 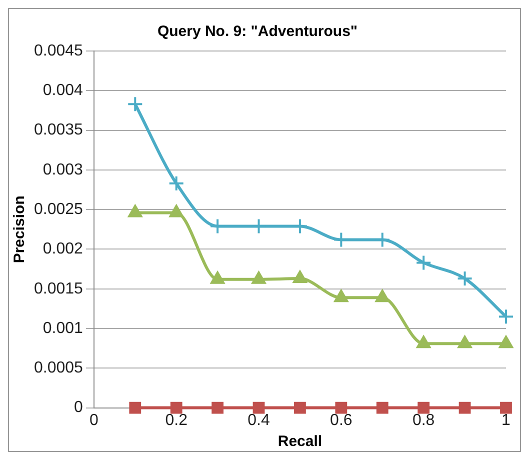 I want to click on x-tick-label: 0.4, so click(x=259, y=420).